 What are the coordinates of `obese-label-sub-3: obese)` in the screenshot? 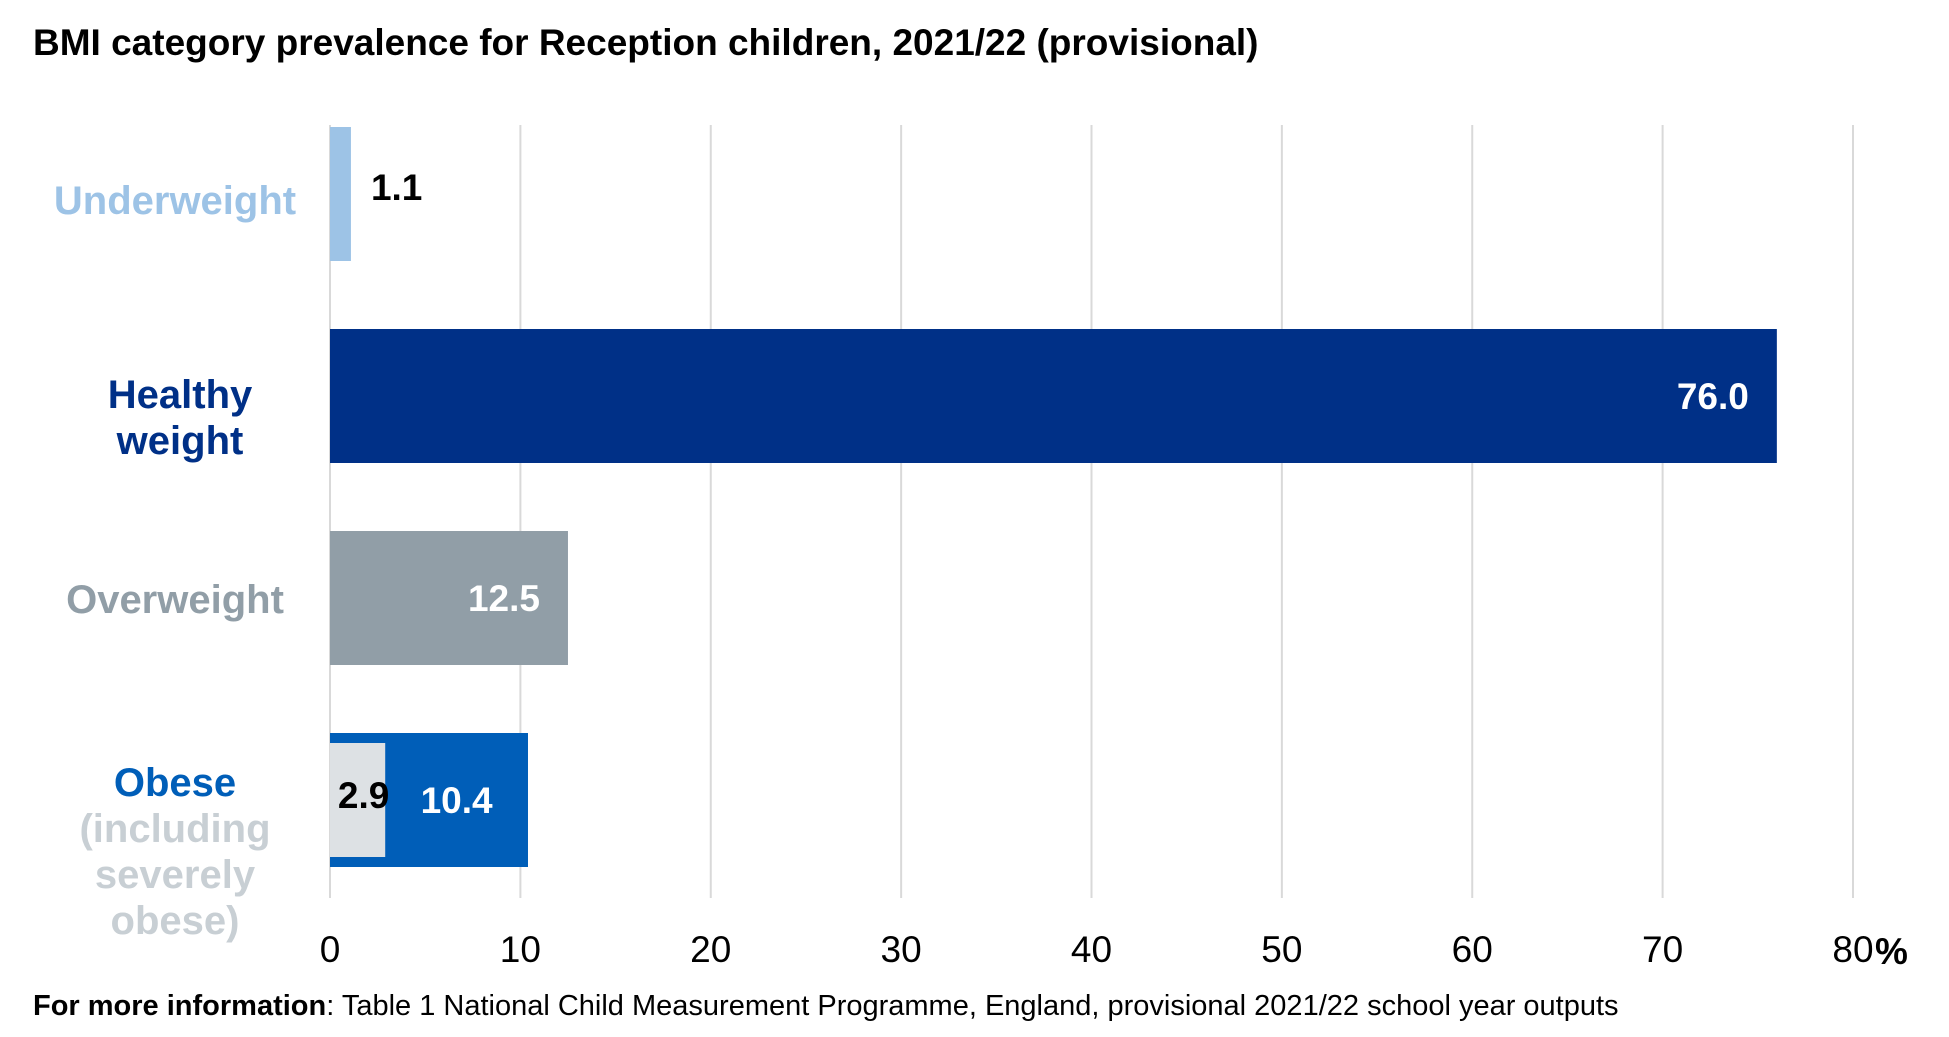 It's located at (175, 921).